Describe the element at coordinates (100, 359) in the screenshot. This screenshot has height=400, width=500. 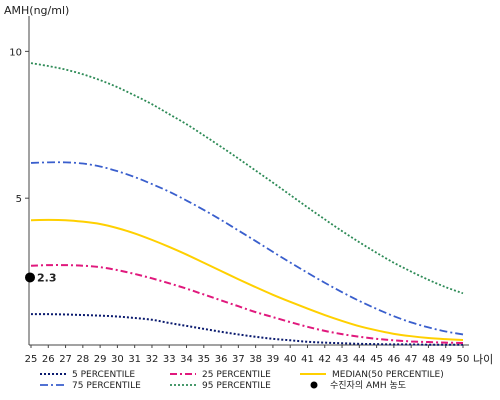
I see `x-tick-label: 29` at that location.